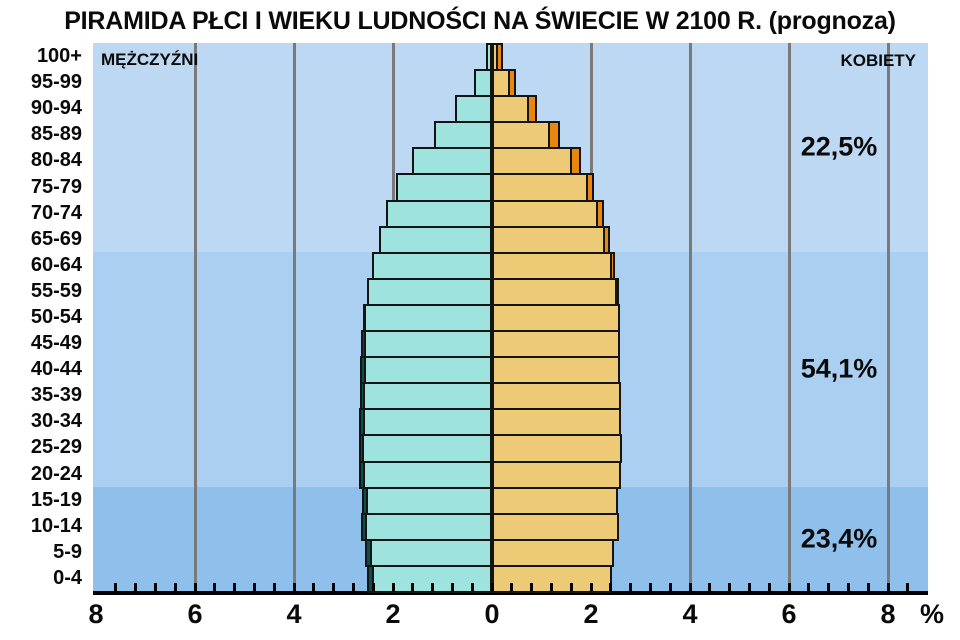 The height and width of the screenshot is (640, 960). Describe the element at coordinates (56, 186) in the screenshot. I see `age-label: 75-79` at that location.